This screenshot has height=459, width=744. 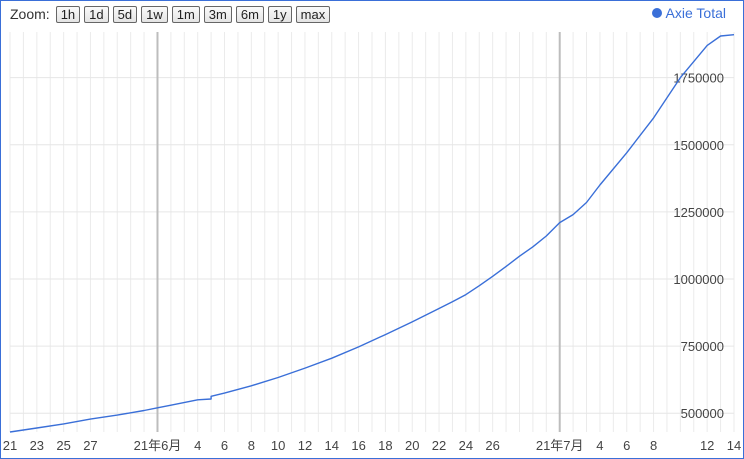 I want to click on x-tick-label: 21年7月, so click(x=560, y=445).